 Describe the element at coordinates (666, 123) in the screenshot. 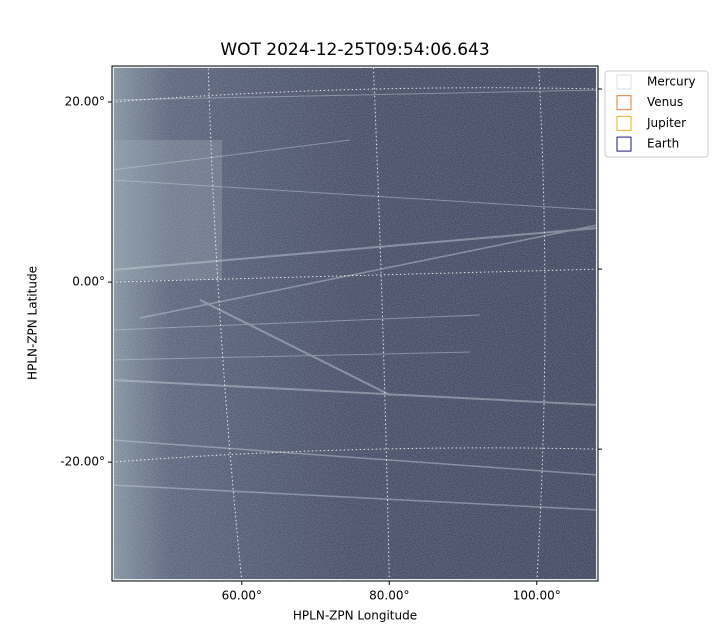

I see `legend-label: Jupiter` at that location.